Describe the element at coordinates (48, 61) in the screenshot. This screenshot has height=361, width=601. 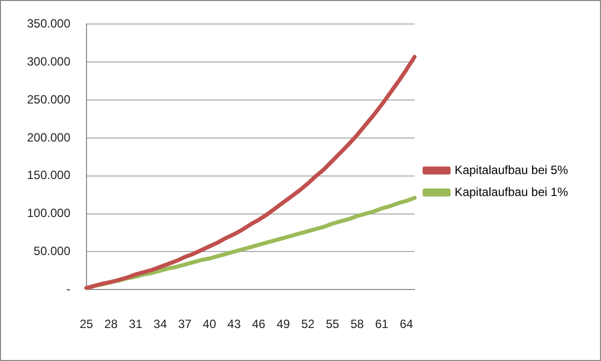
I see `y-tick-label: 300.000` at that location.